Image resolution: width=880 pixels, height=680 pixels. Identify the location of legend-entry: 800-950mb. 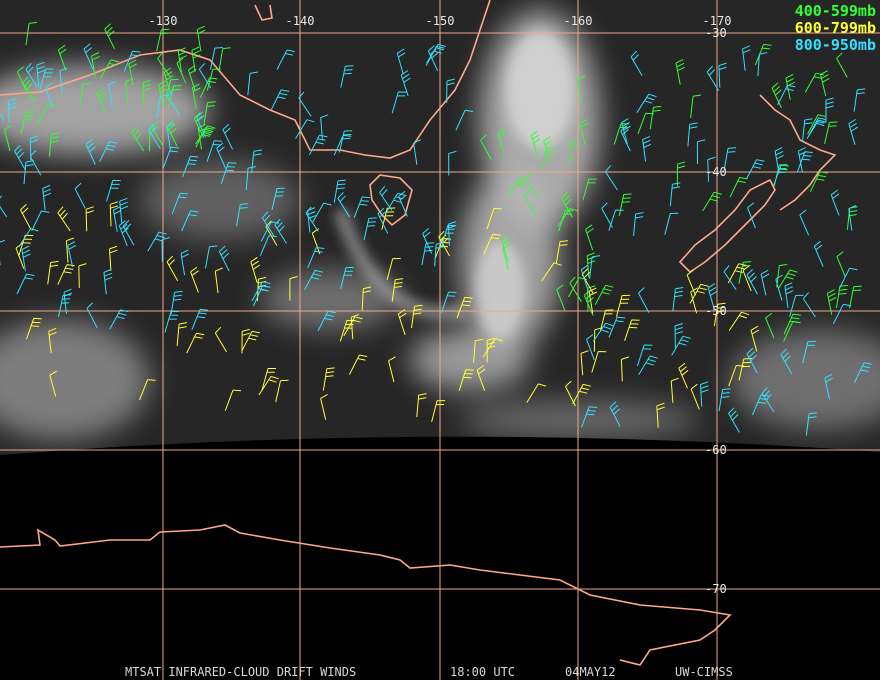
(835, 45).